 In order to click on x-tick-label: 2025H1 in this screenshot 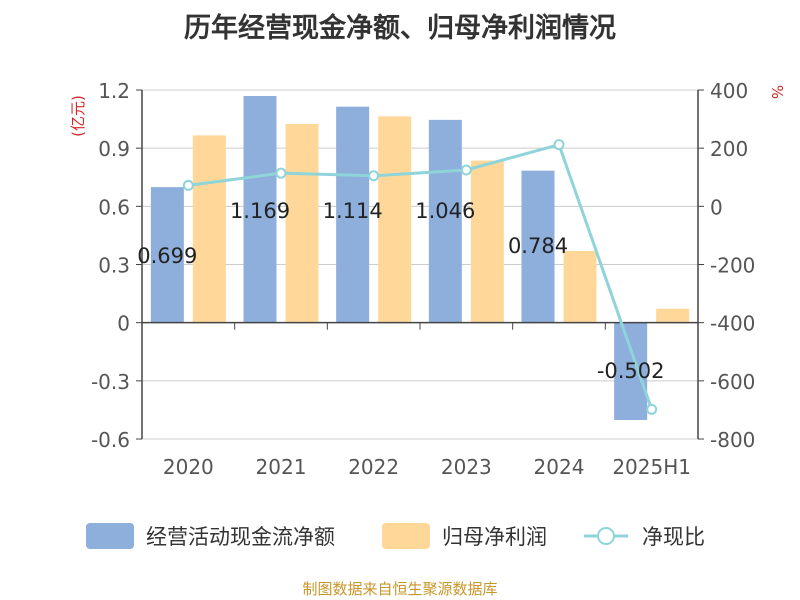, I will do `click(651, 467)`.